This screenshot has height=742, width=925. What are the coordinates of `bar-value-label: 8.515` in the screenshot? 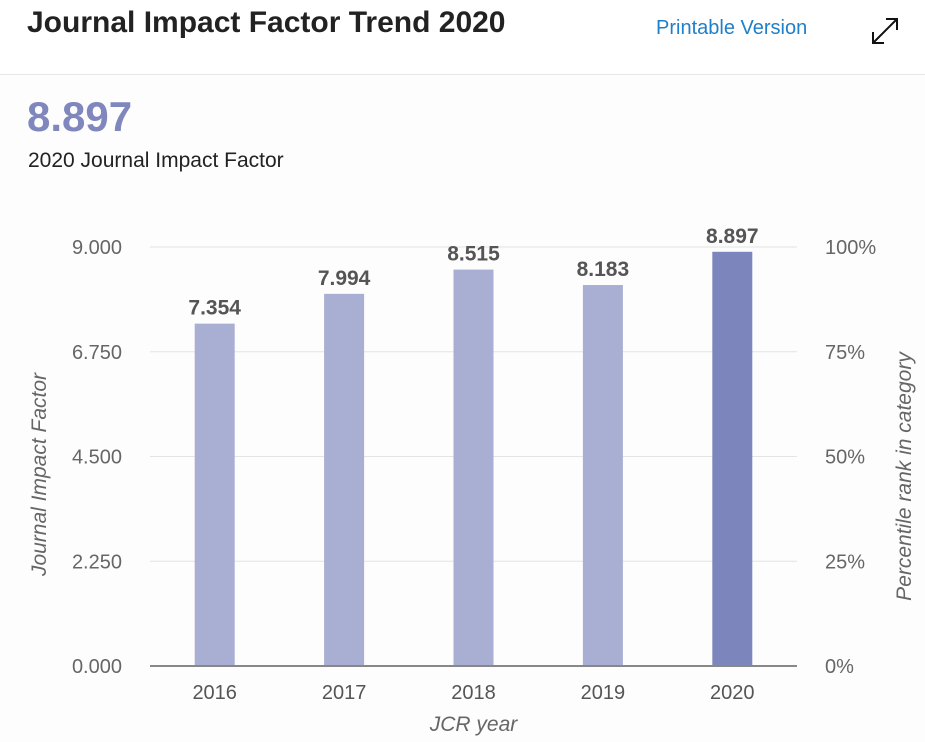 It's located at (473, 254).